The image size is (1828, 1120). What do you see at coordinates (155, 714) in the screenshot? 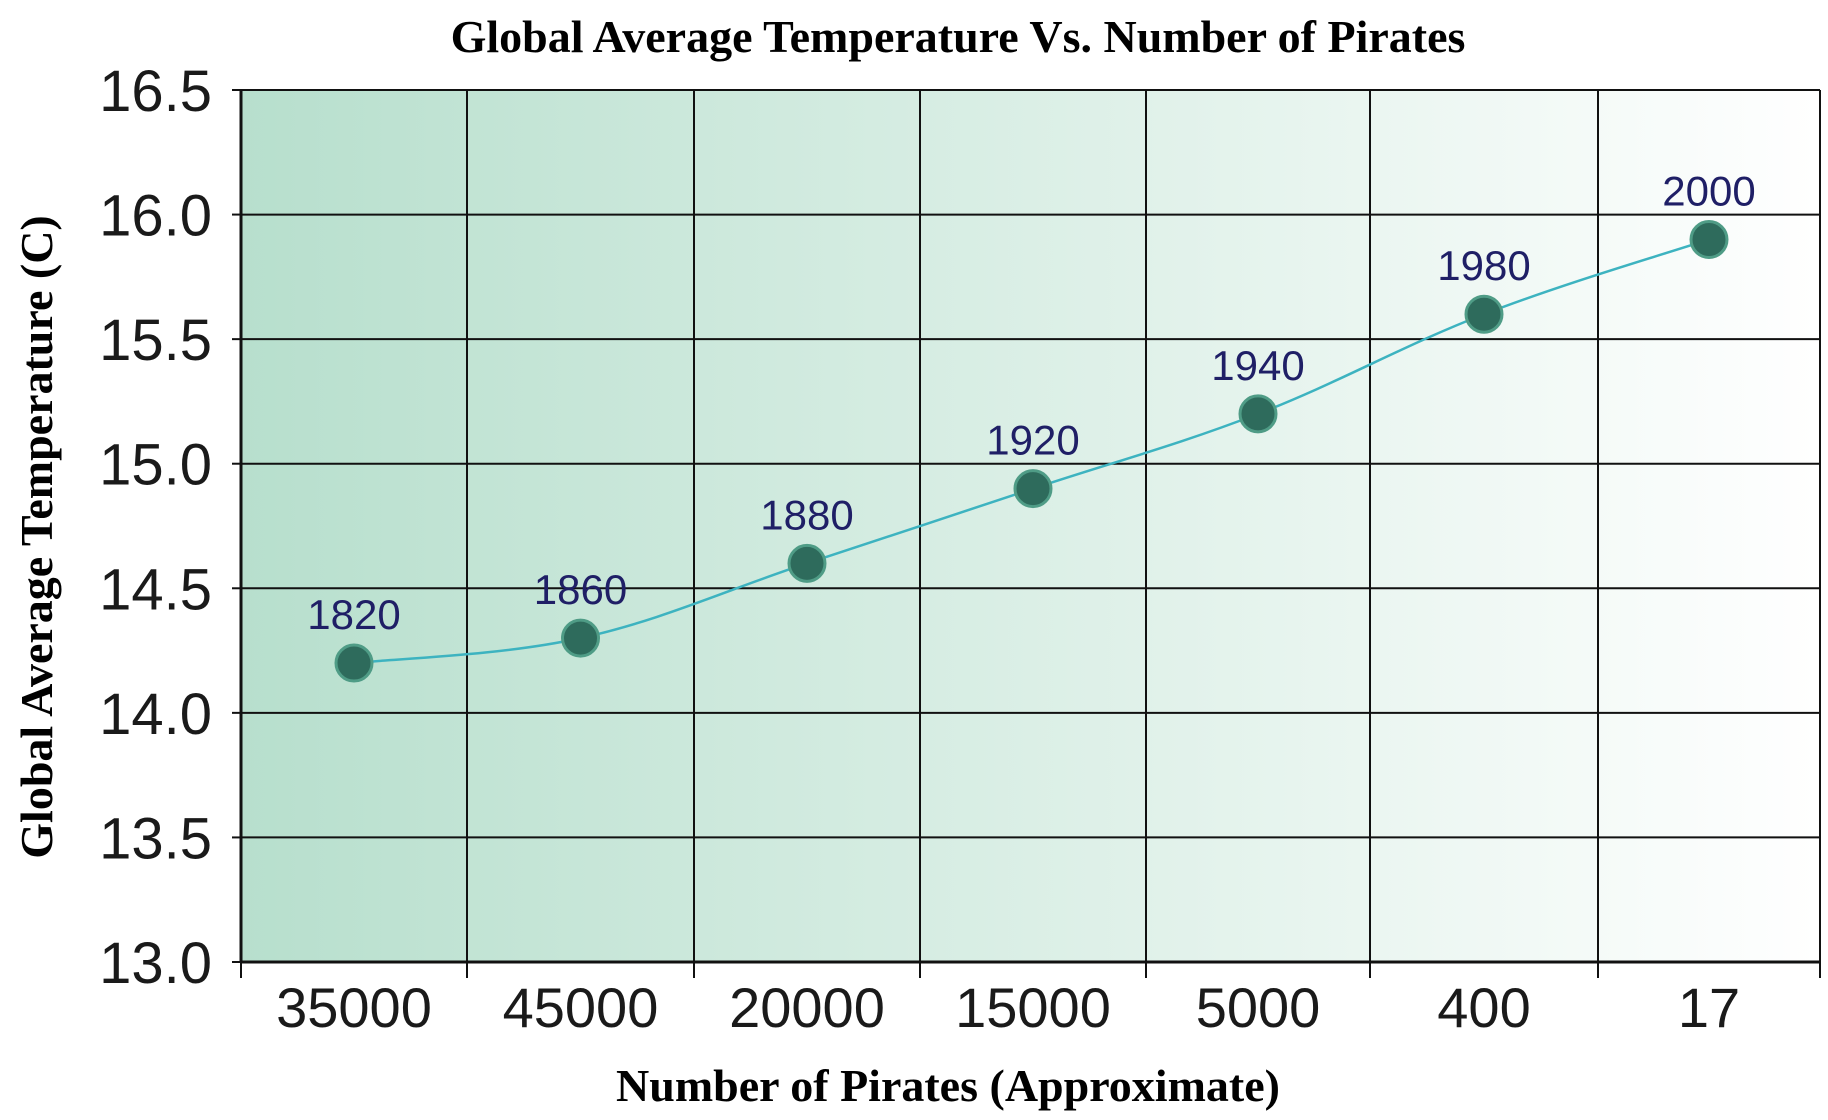
I see `y-tick-label: 14.0` at bounding box center [155, 714].